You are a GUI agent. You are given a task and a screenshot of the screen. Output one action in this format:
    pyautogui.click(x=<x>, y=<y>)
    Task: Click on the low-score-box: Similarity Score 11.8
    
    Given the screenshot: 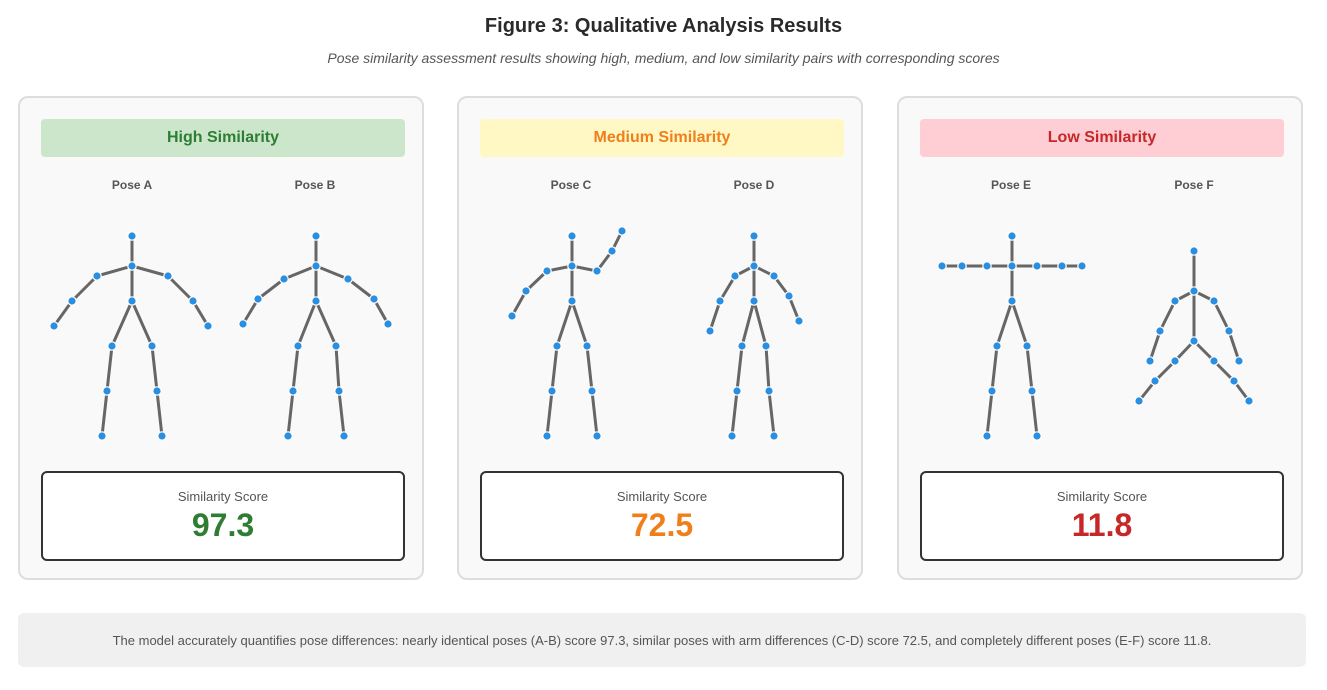 What is the action you would take?
    pyautogui.click(x=1102, y=516)
    